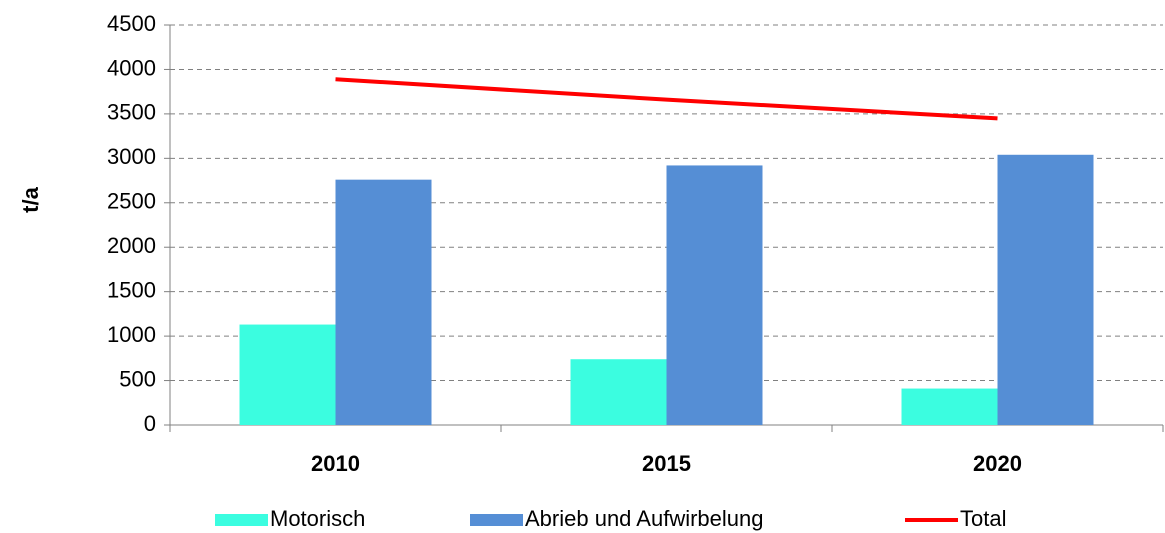 The width and height of the screenshot is (1165, 533). I want to click on y-tick-label: 2000, so click(131, 245).